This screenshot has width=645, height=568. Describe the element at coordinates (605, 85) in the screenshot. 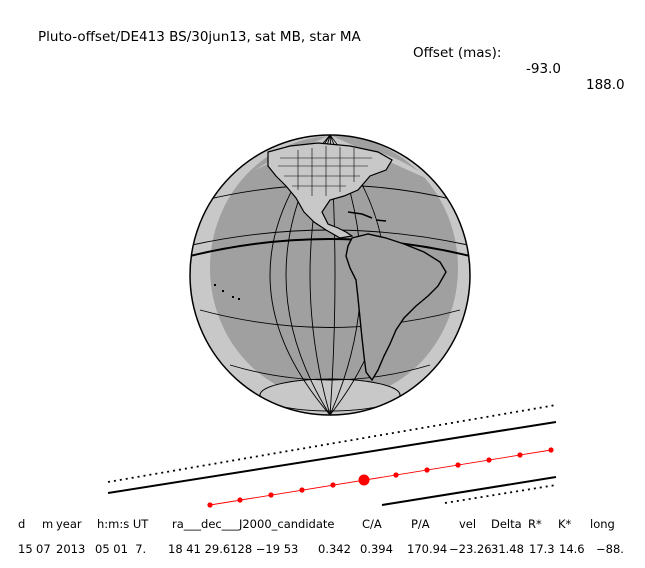

I see `offset-y-value: 188.0` at that location.